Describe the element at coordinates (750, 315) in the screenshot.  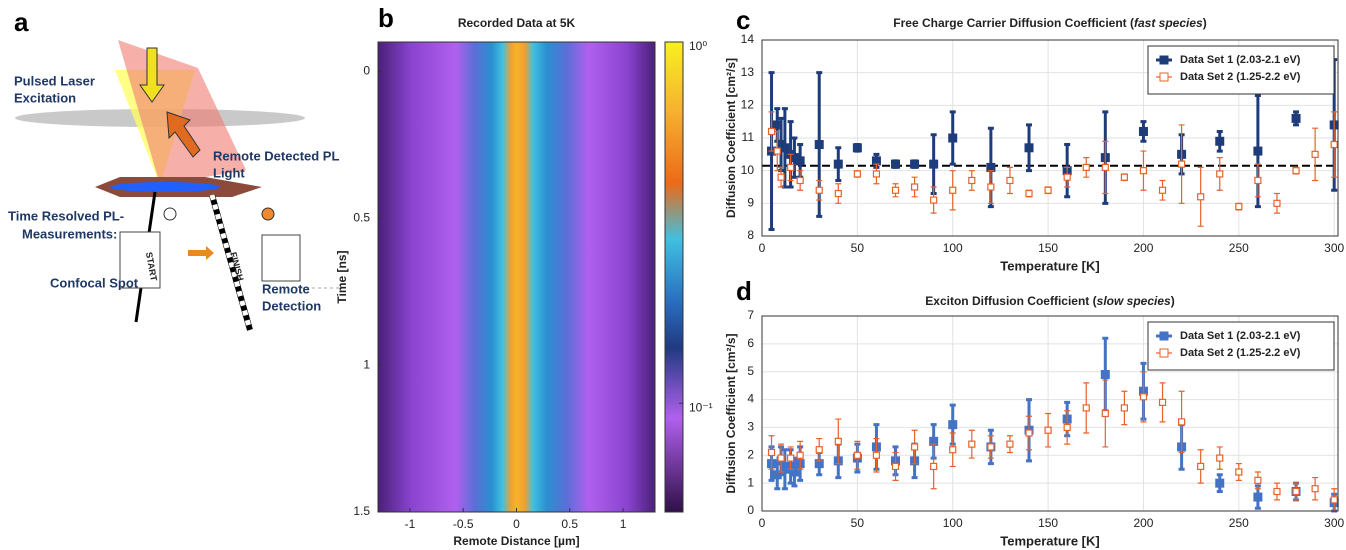
I see `y-tick-label: 7` at that location.